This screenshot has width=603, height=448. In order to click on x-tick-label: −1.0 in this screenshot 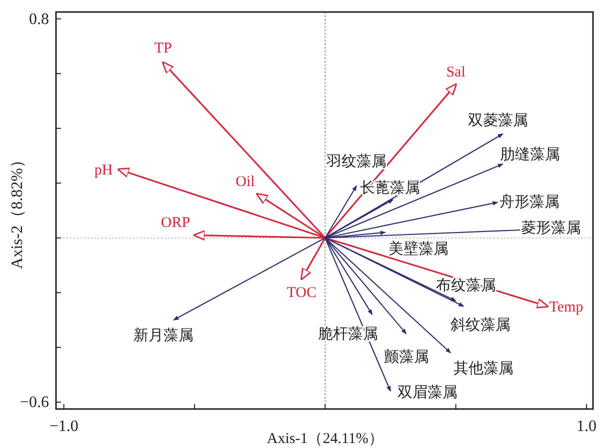, I will do `click(63, 426)`.